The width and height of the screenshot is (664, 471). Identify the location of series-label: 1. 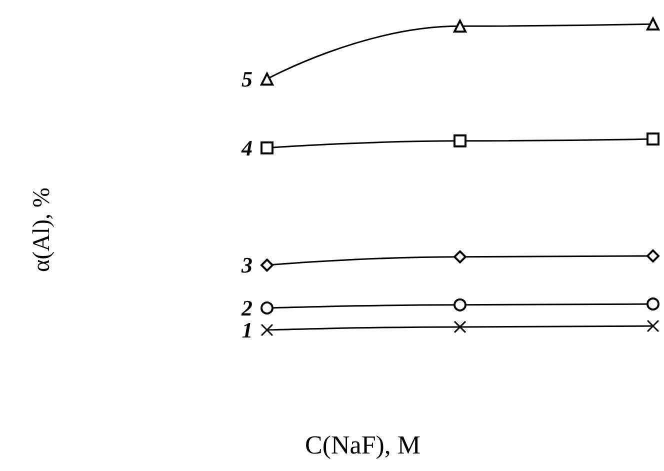
(247, 330).